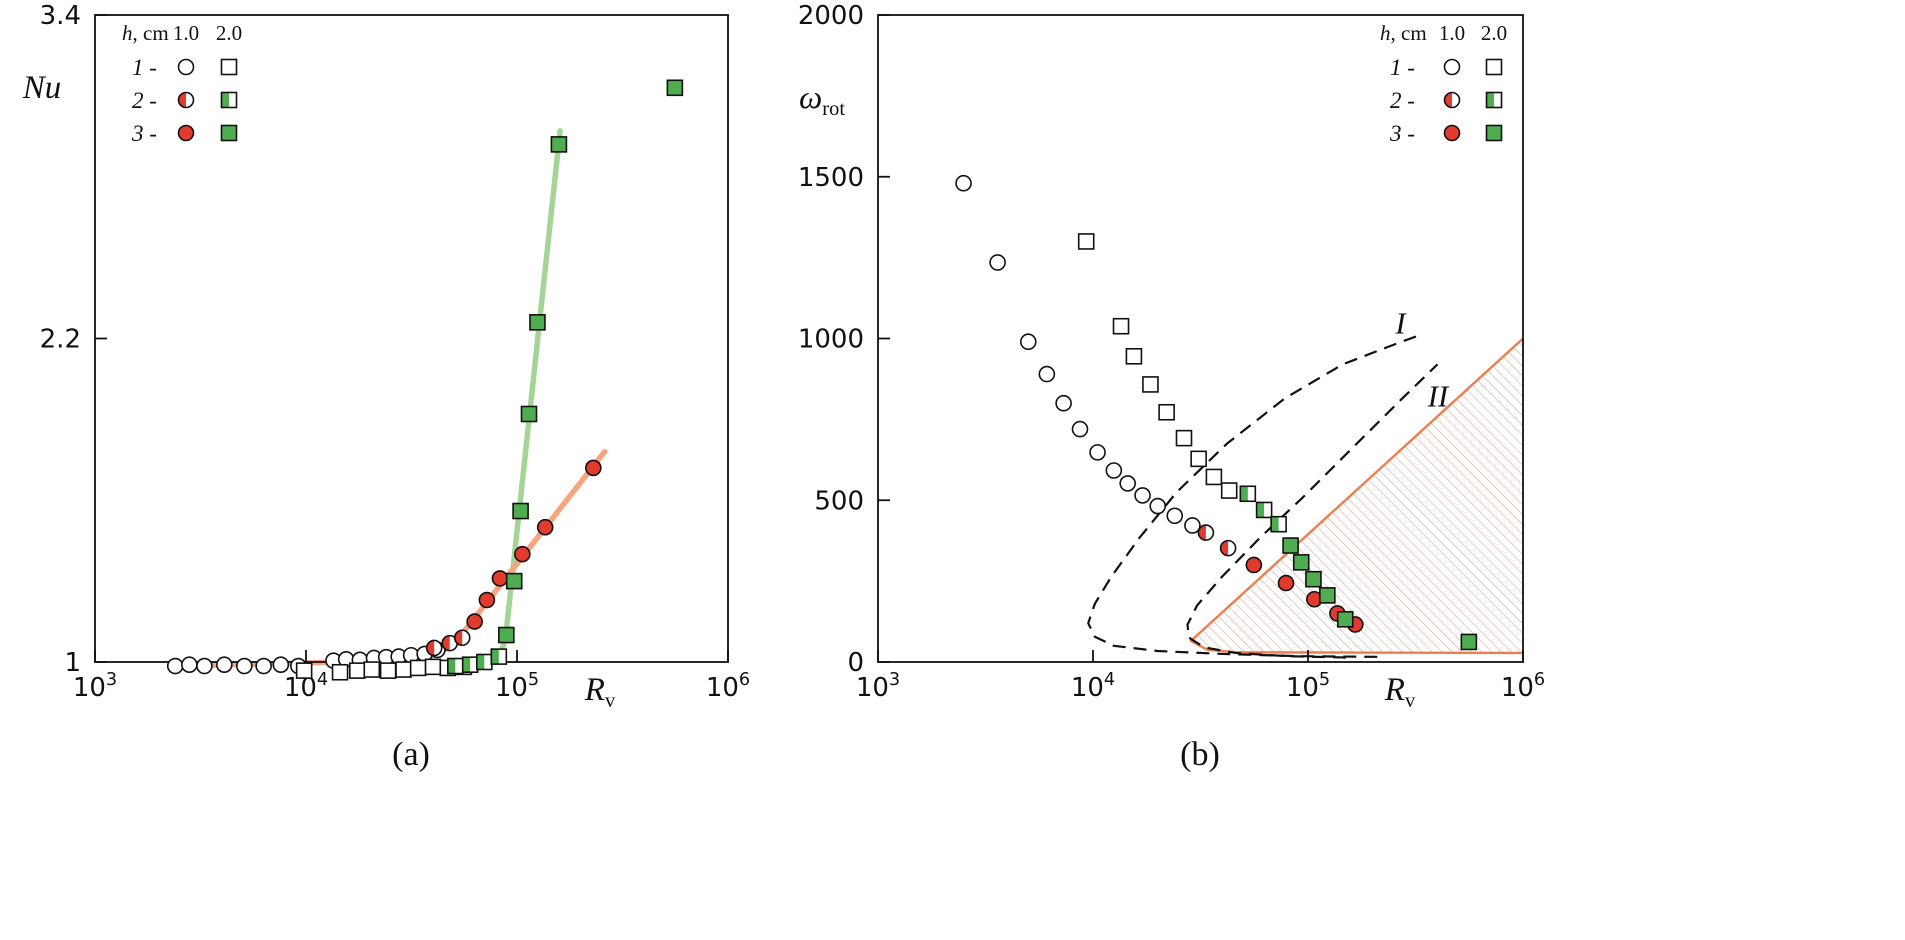 Image resolution: width=1905 pixels, height=940 pixels. Describe the element at coordinates (388, 558) in the screenshot. I see `fit-line-orange` at that location.